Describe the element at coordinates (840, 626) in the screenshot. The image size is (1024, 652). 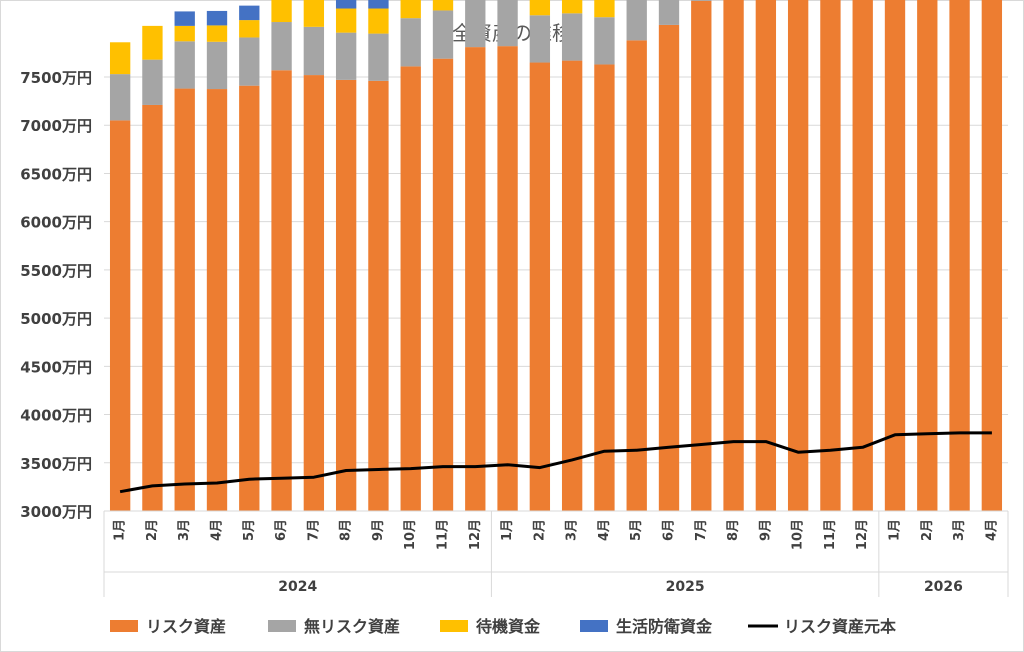
I see `legend-label: リスク資産元本` at that location.